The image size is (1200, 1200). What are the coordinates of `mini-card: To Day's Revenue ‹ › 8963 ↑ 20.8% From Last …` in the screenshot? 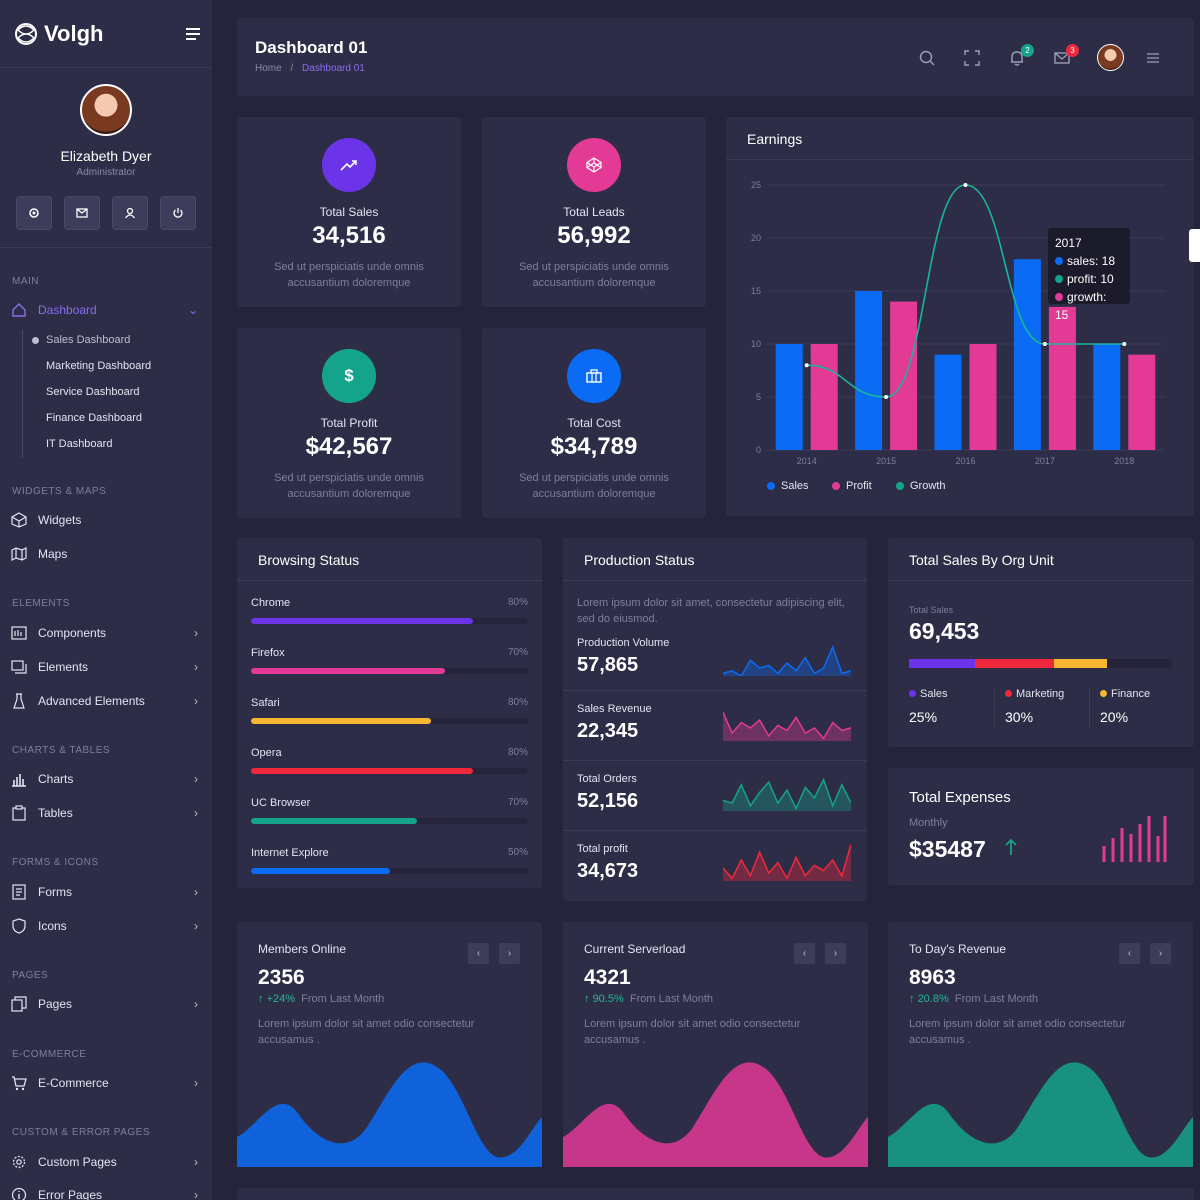 It's located at (1040, 1044).